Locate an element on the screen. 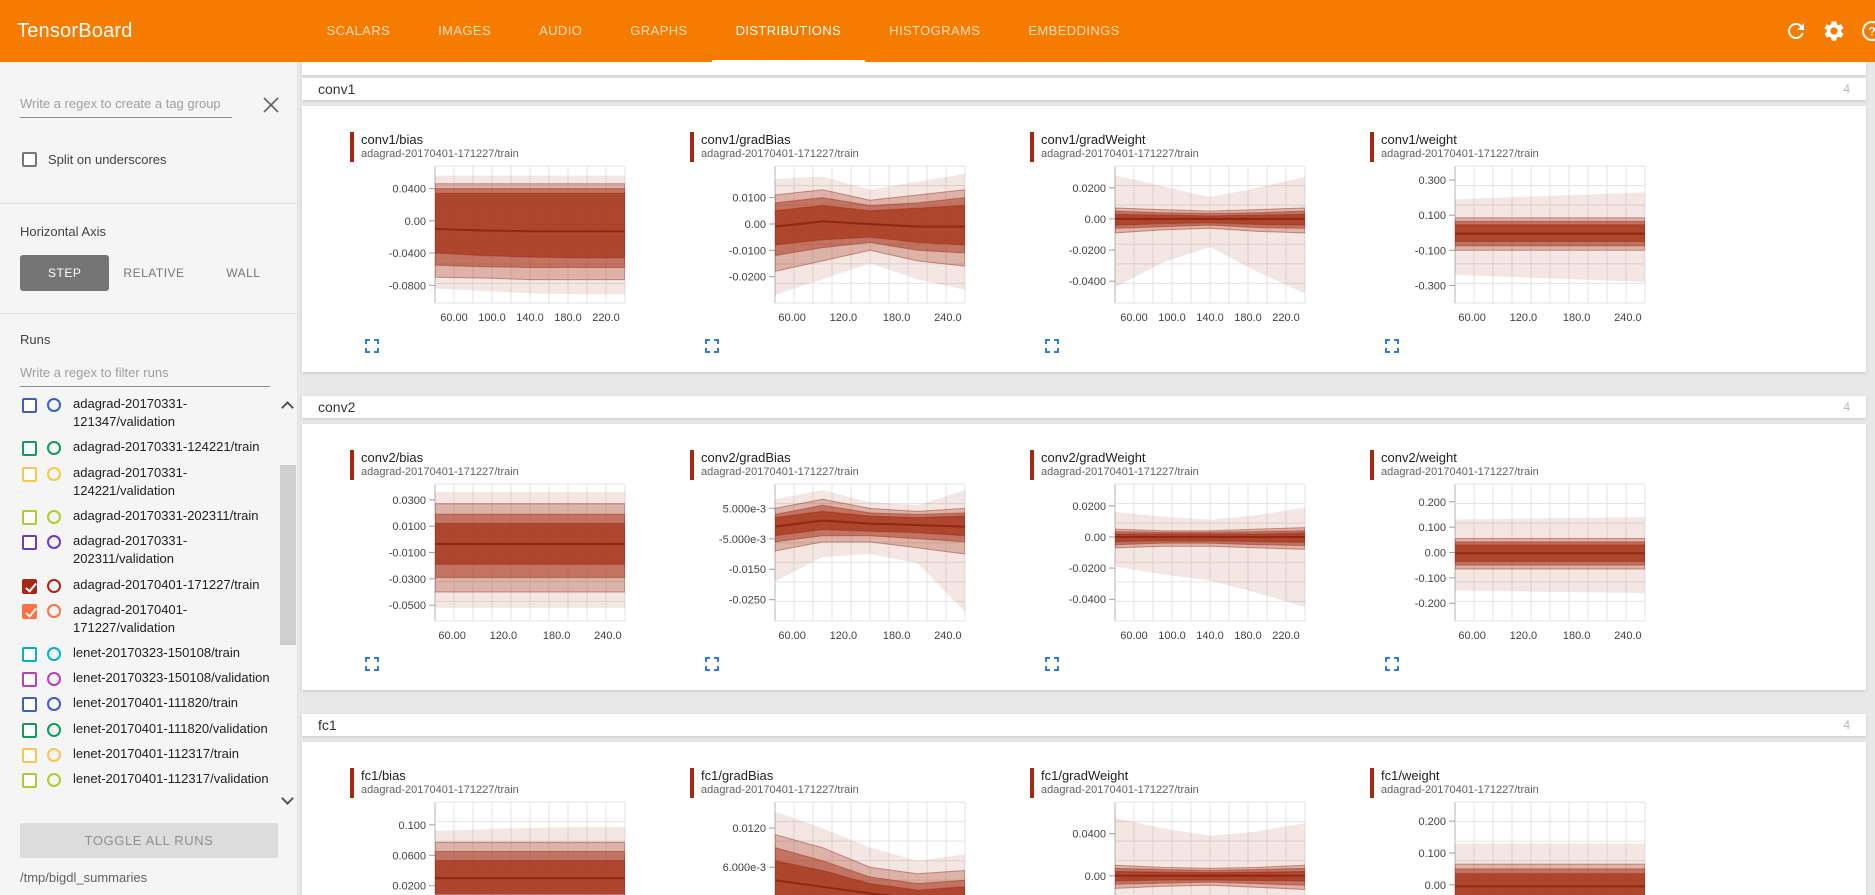 Image resolution: width=1875 pixels, height=895 pixels. axis-option-step: STEP is located at coordinates (65, 273).